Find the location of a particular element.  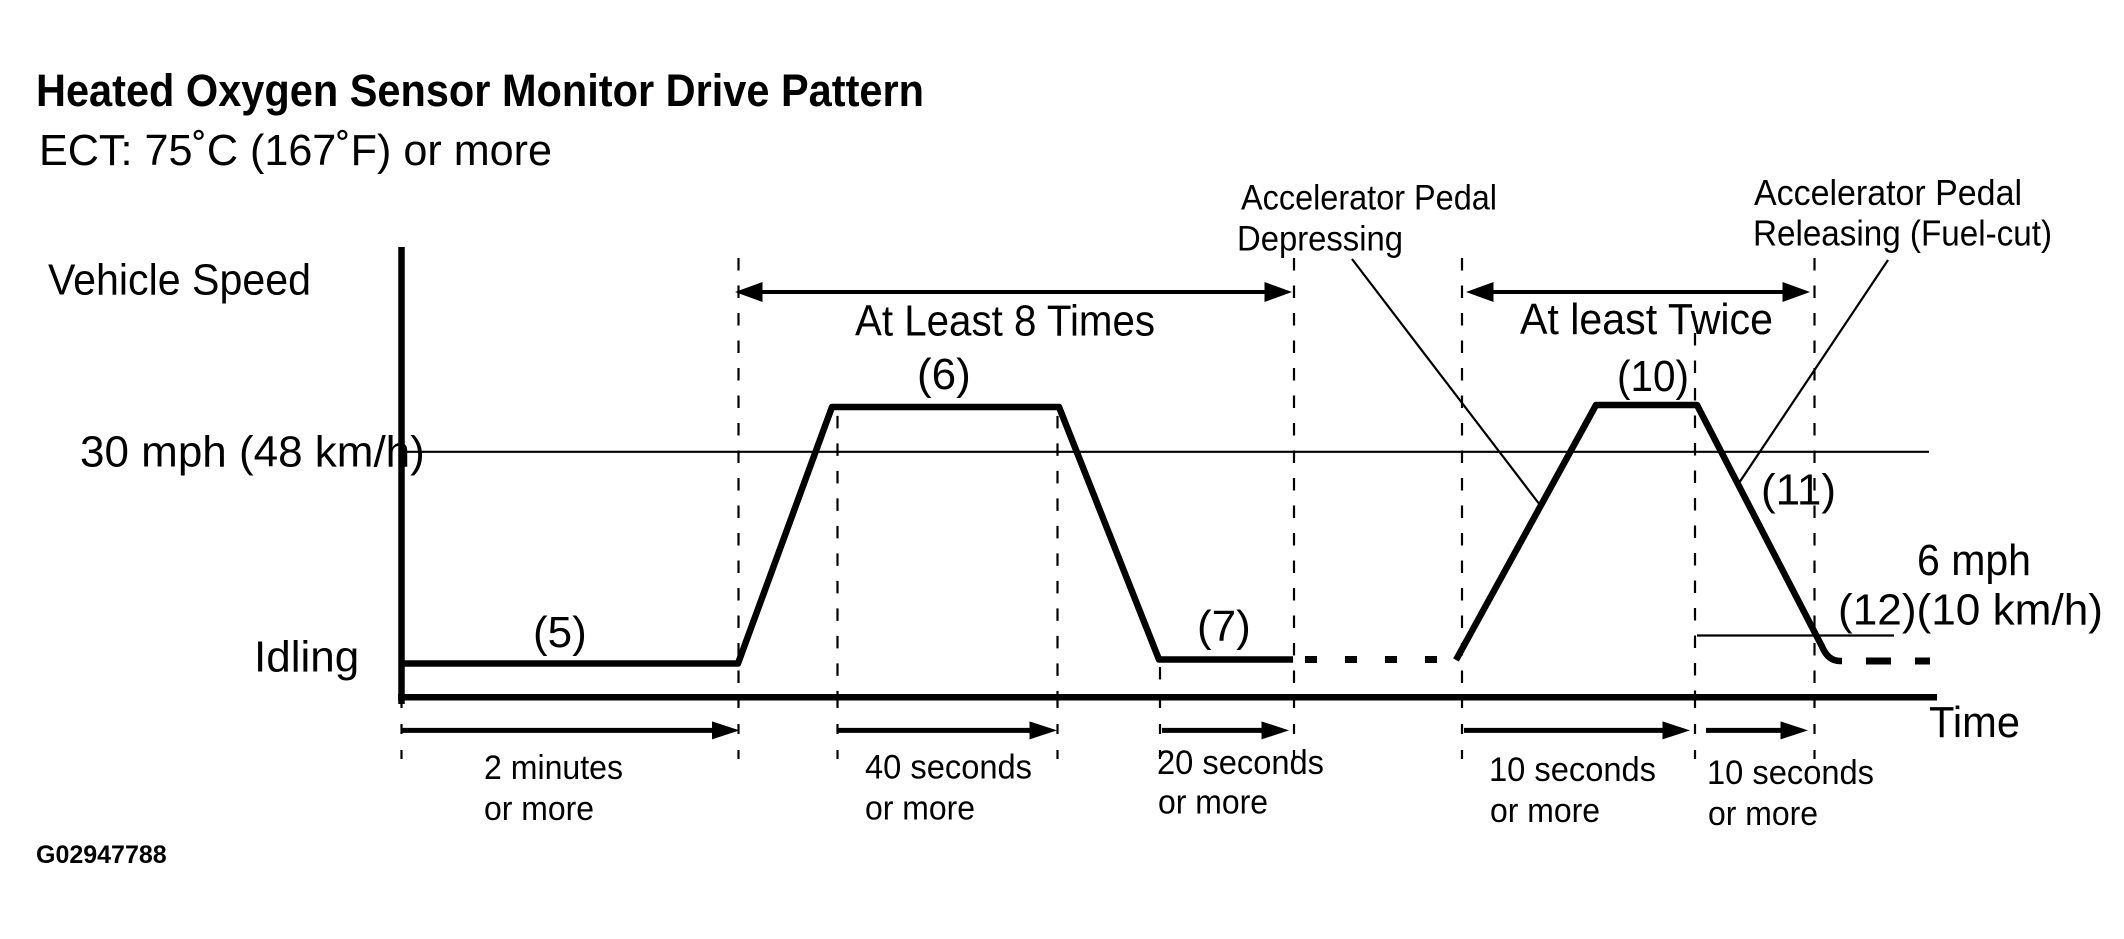

svg-text: At Least 8 Times is located at coordinates (1005, 321).